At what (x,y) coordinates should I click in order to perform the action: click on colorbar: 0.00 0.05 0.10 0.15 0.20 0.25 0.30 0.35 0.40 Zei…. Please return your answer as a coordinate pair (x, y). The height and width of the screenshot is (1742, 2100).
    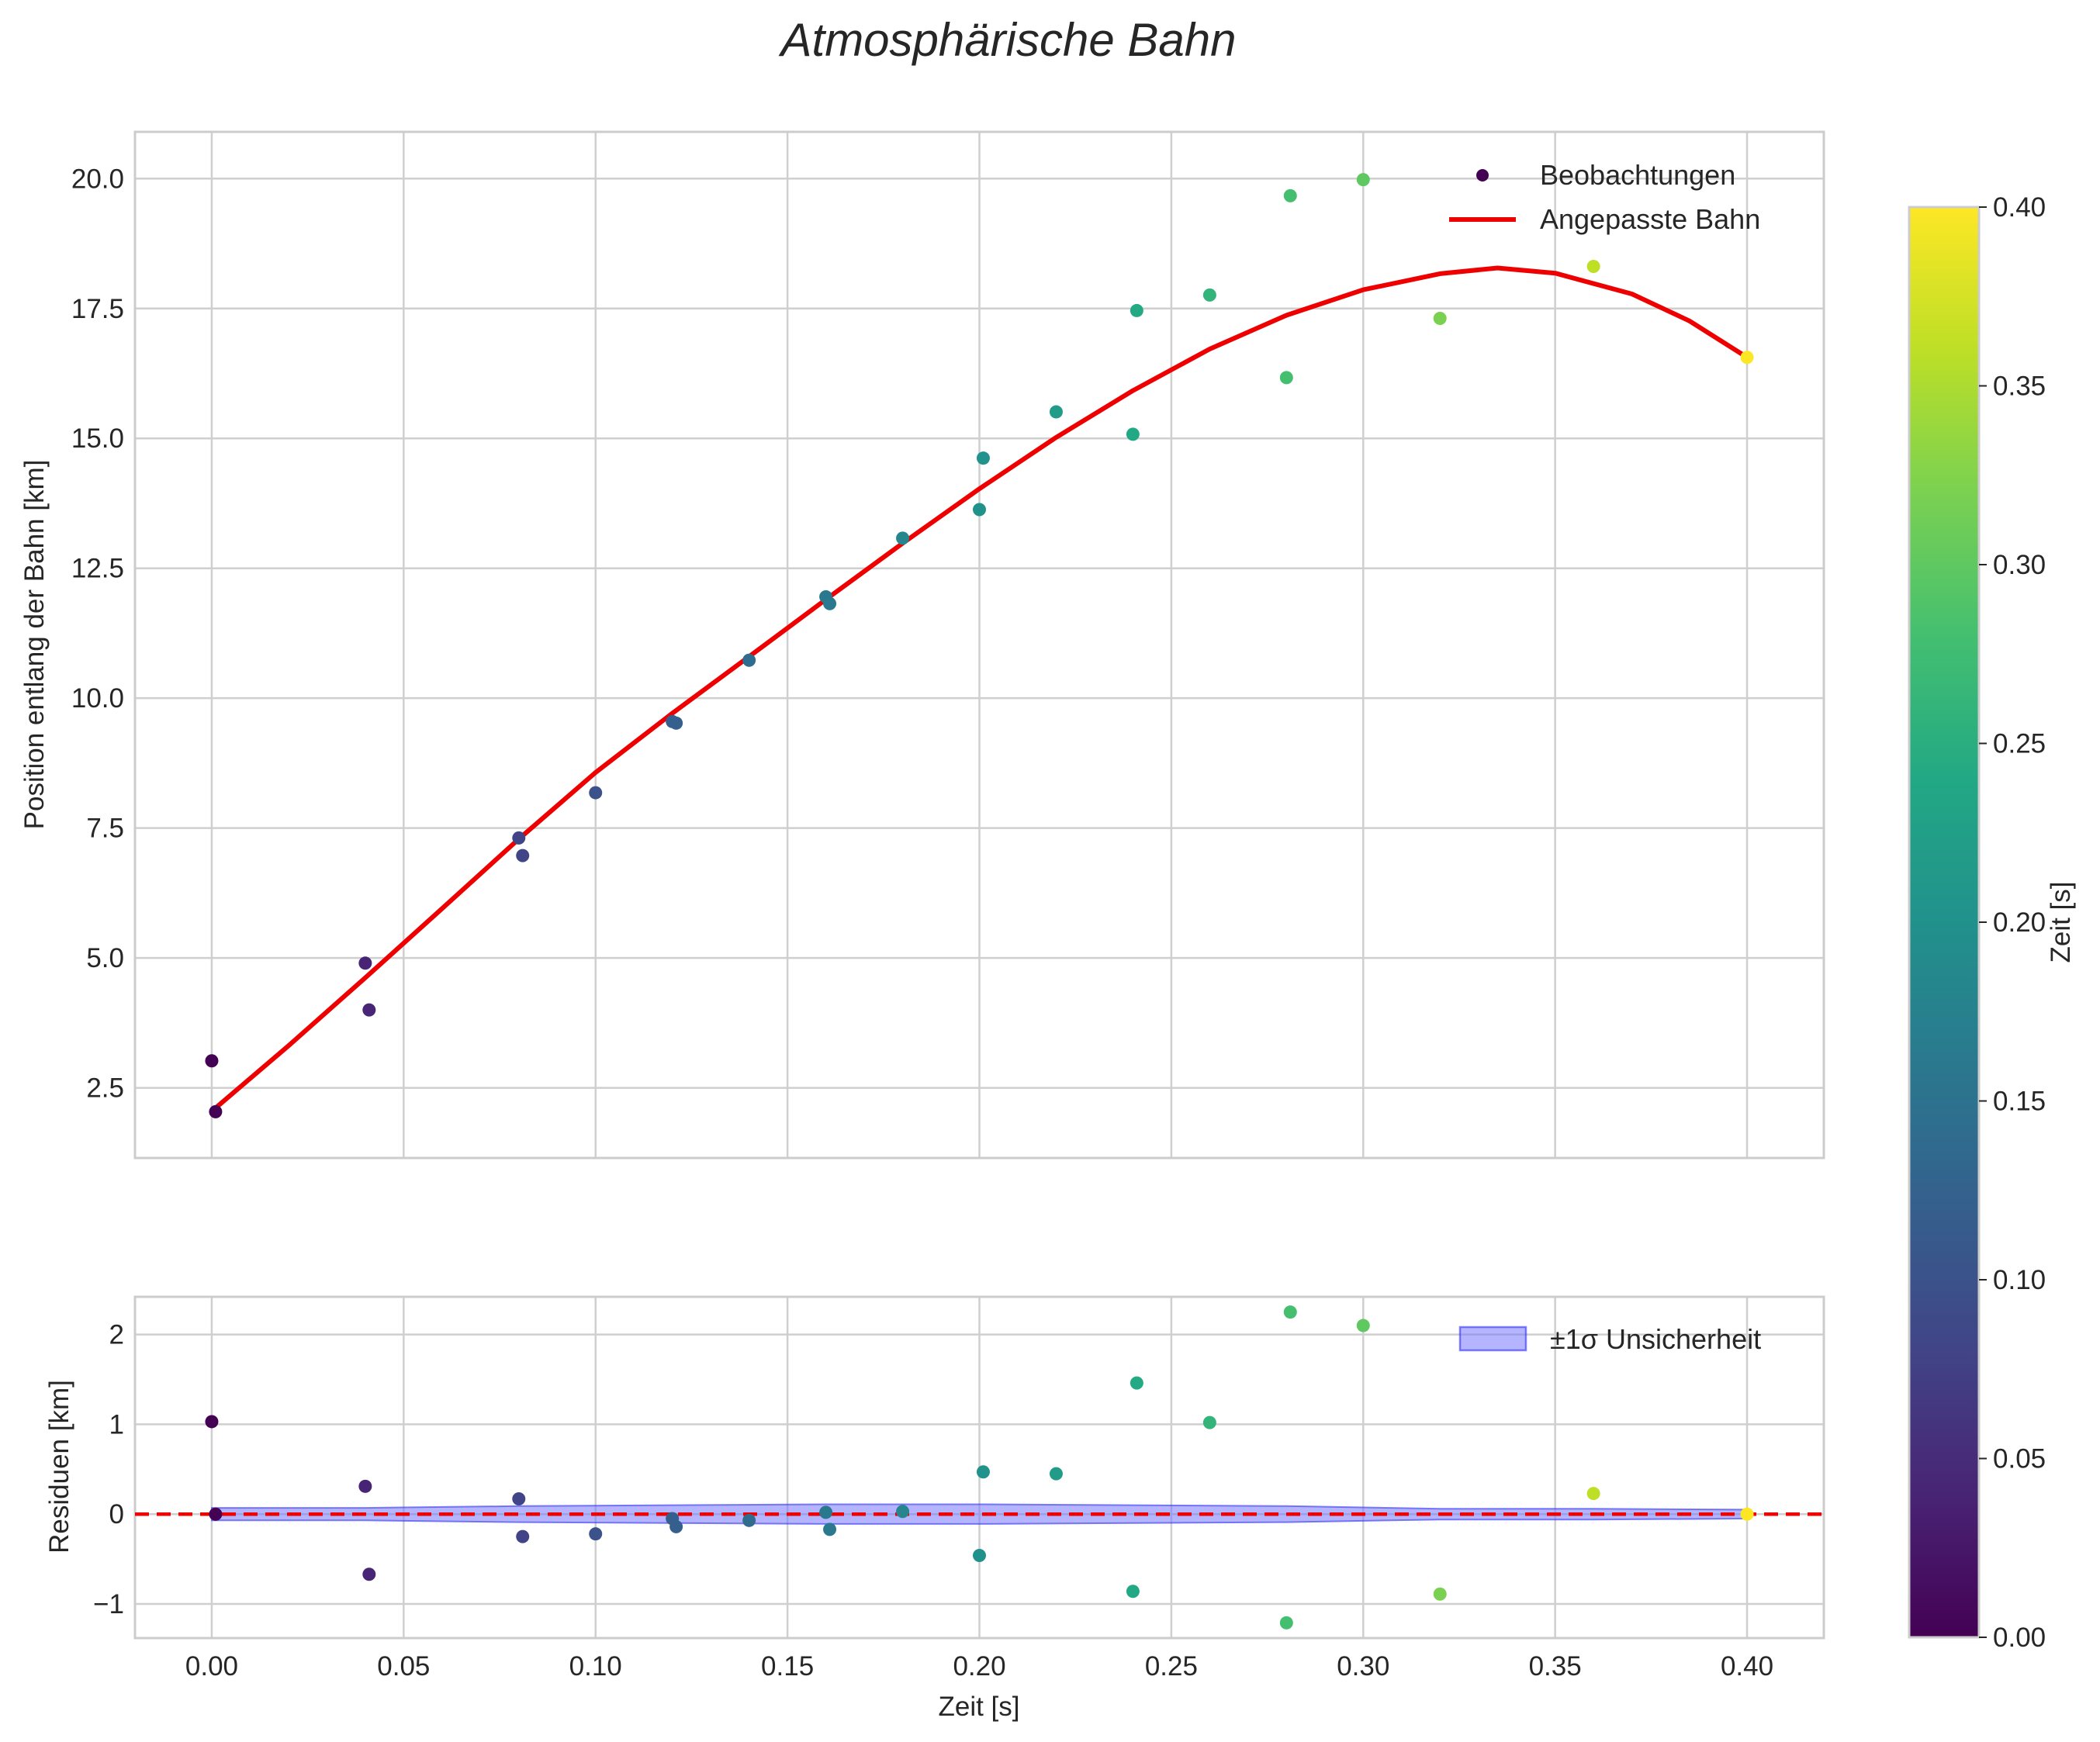
    Looking at the image, I should click on (1992, 922).